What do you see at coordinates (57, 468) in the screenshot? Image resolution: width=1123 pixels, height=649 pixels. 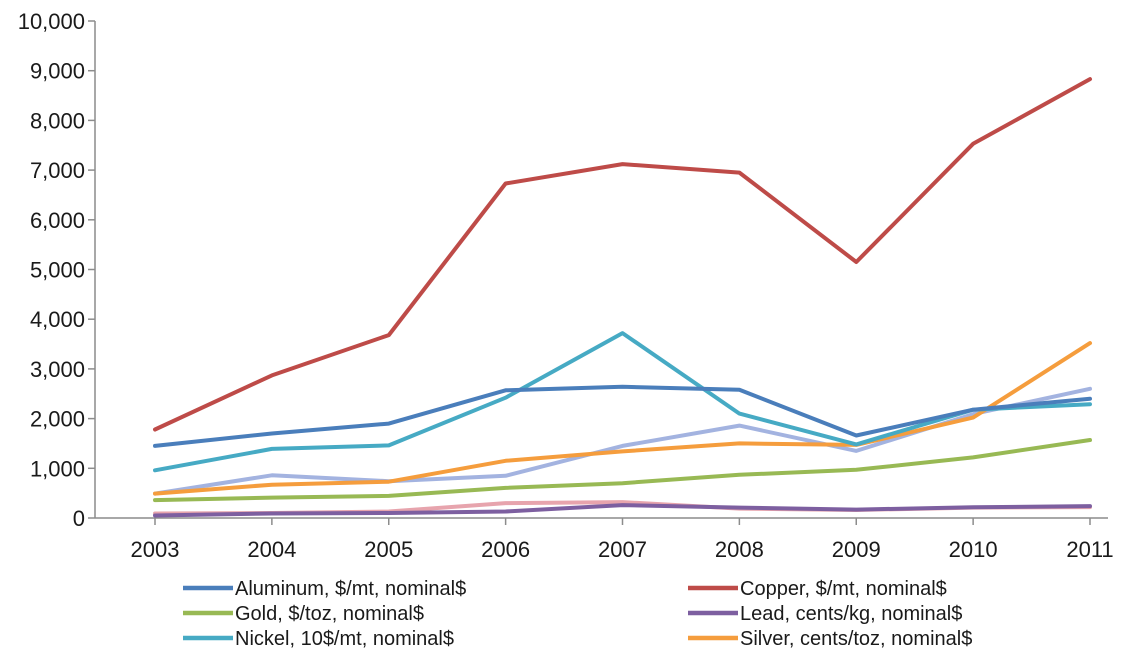 I see `y-tick-label: 1,000` at bounding box center [57, 468].